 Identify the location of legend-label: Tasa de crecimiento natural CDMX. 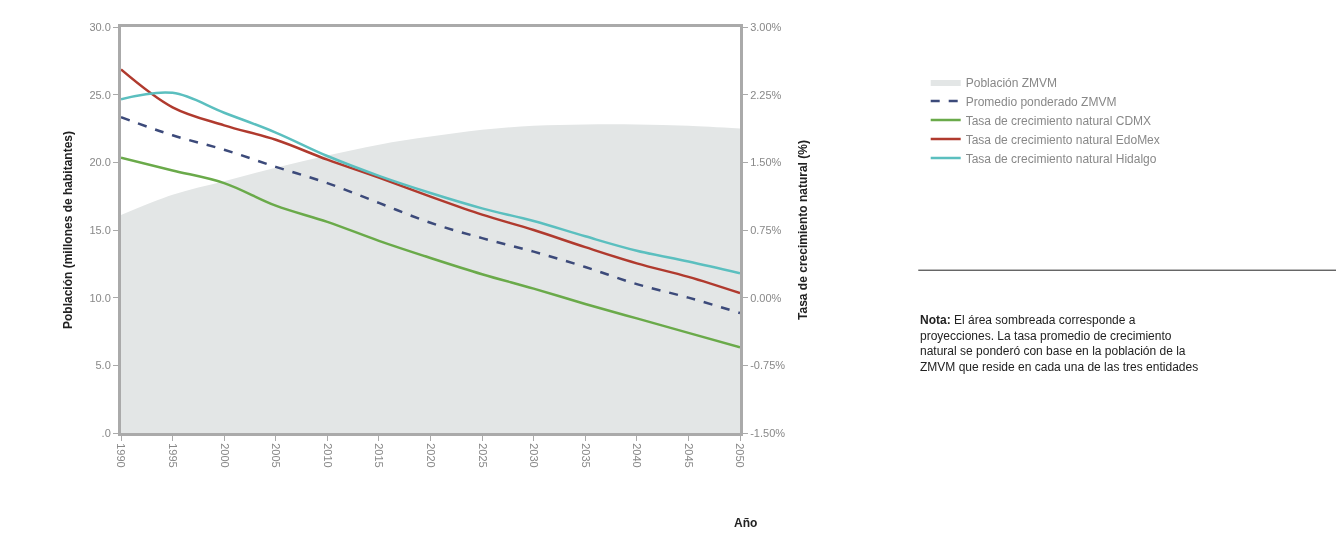
(1058, 120).